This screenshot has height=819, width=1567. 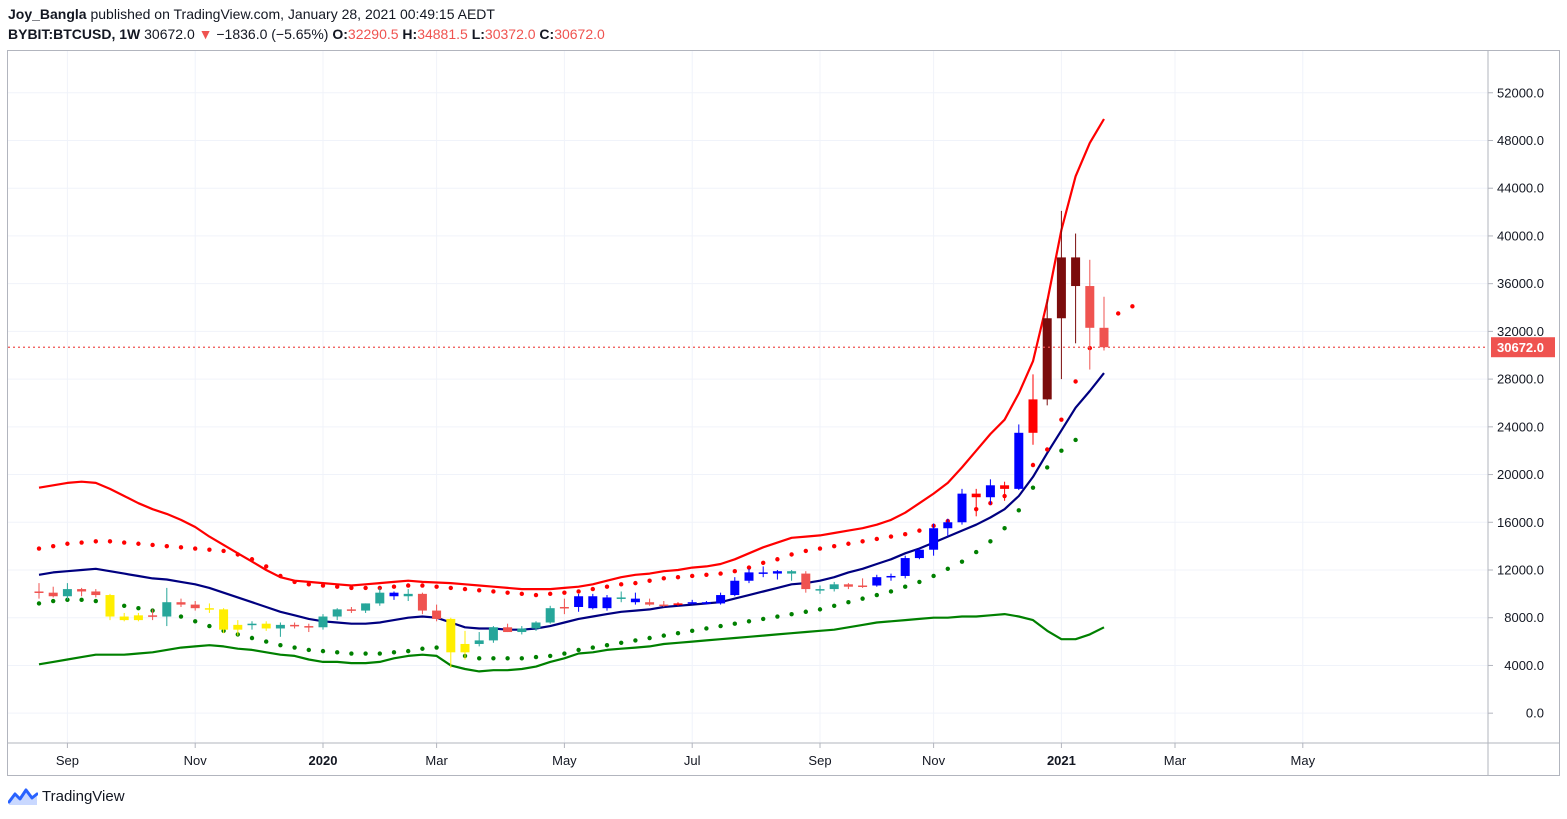 I want to click on close-value: 30672.0, so click(x=579, y=34).